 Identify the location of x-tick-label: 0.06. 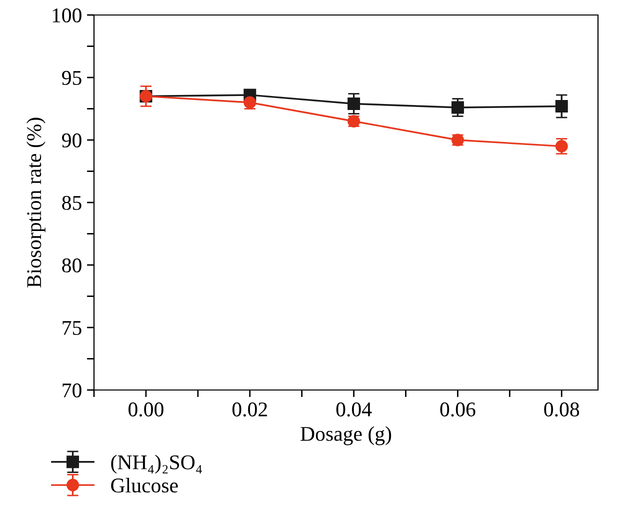
(458, 409).